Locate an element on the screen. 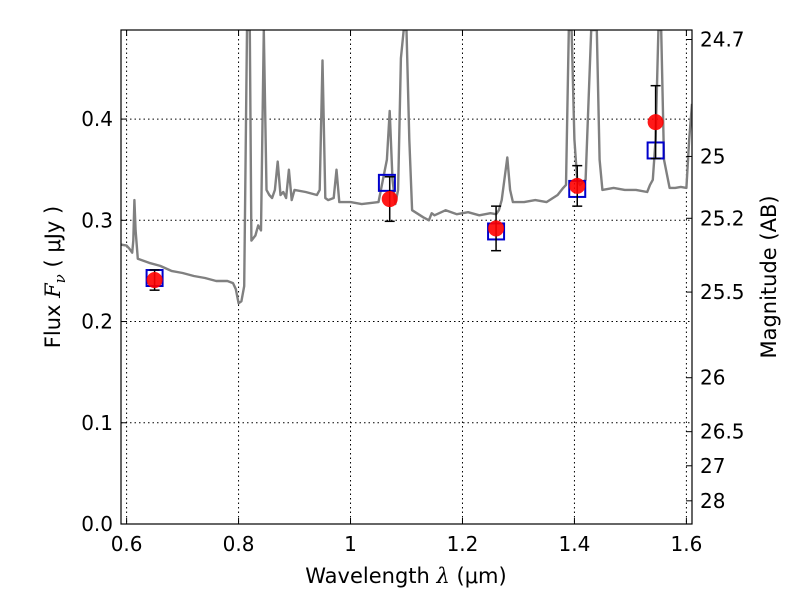  y2-tick-label: 25 is located at coordinates (712, 156).